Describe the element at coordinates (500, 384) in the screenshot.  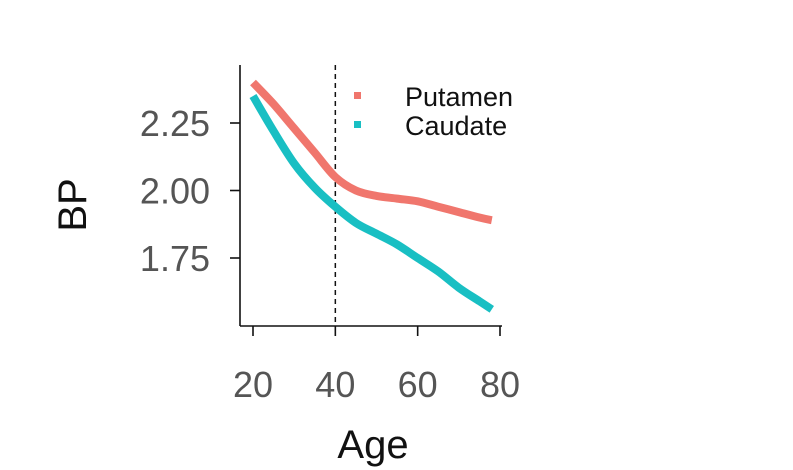
I see `x-tick-label: 80` at that location.